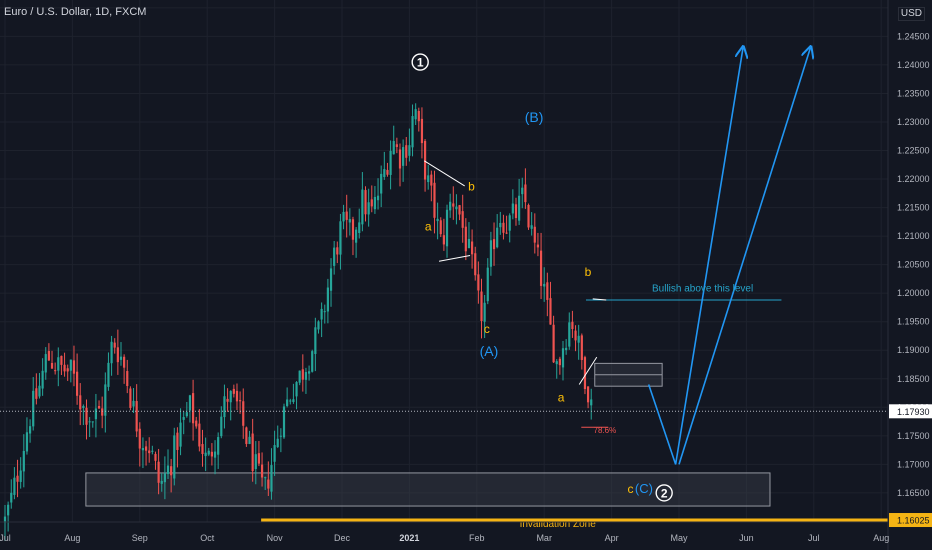 Image resolution: width=932 pixels, height=550 pixels. Describe the element at coordinates (644, 488) in the screenshot. I see `annotation-label: (C)` at that location.